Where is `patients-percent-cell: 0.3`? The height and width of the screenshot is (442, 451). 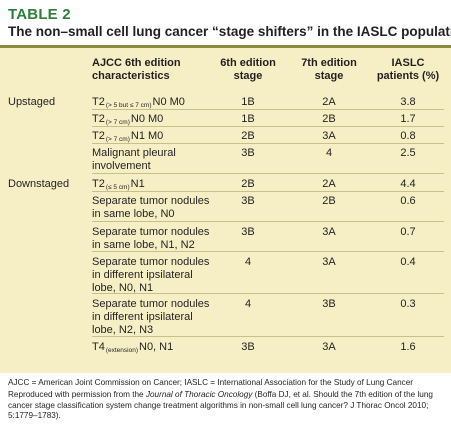 patients-percent-cell: 0.3 is located at coordinates (408, 304).